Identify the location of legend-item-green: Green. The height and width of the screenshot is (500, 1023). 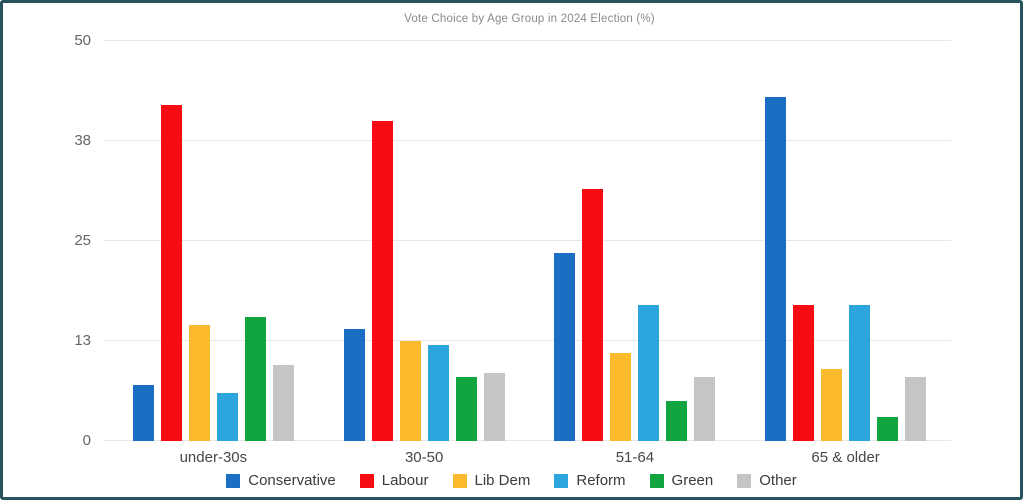
(681, 480).